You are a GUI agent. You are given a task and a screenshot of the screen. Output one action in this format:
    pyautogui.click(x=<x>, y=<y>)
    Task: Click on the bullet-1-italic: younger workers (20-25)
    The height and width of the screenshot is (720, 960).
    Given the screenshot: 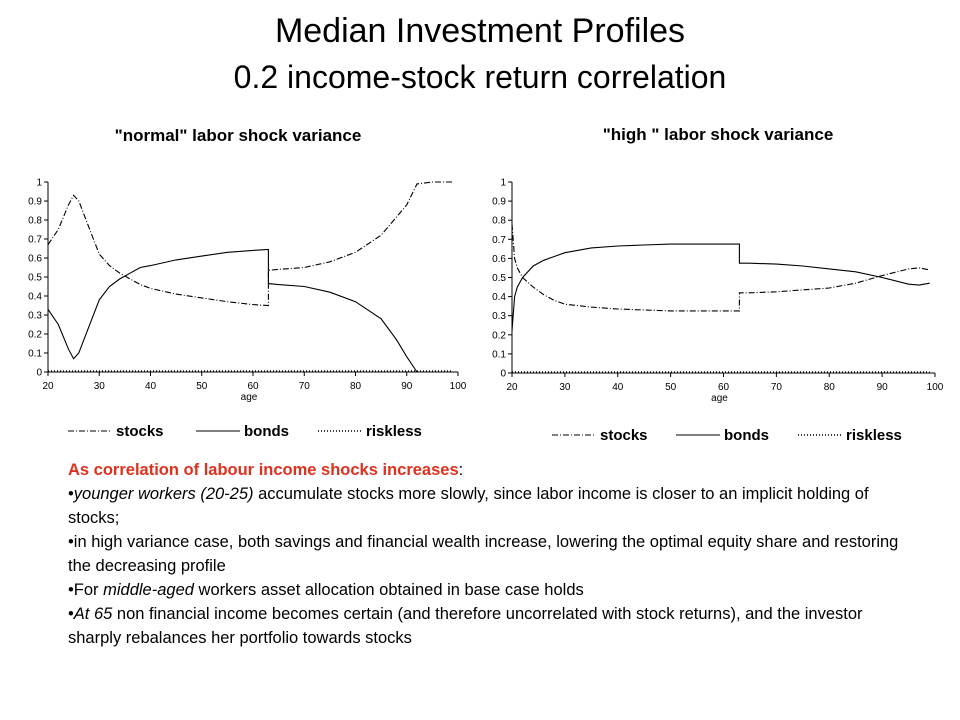 What is the action you would take?
    pyautogui.click(x=163, y=494)
    